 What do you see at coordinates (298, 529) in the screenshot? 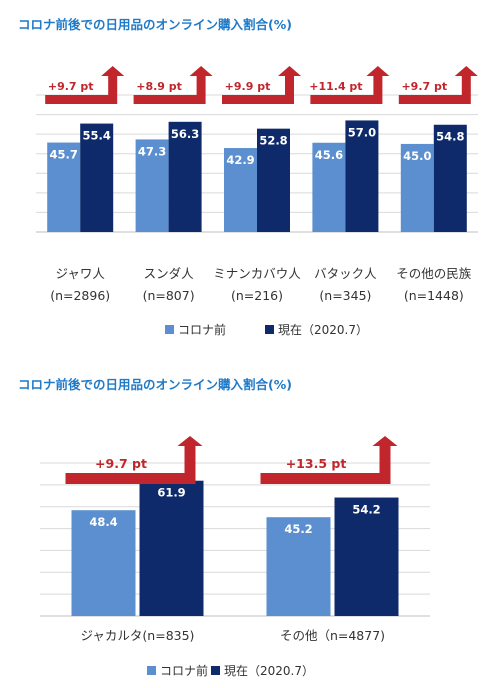
I see `chart2-label-before: 45.2` at bounding box center [298, 529].